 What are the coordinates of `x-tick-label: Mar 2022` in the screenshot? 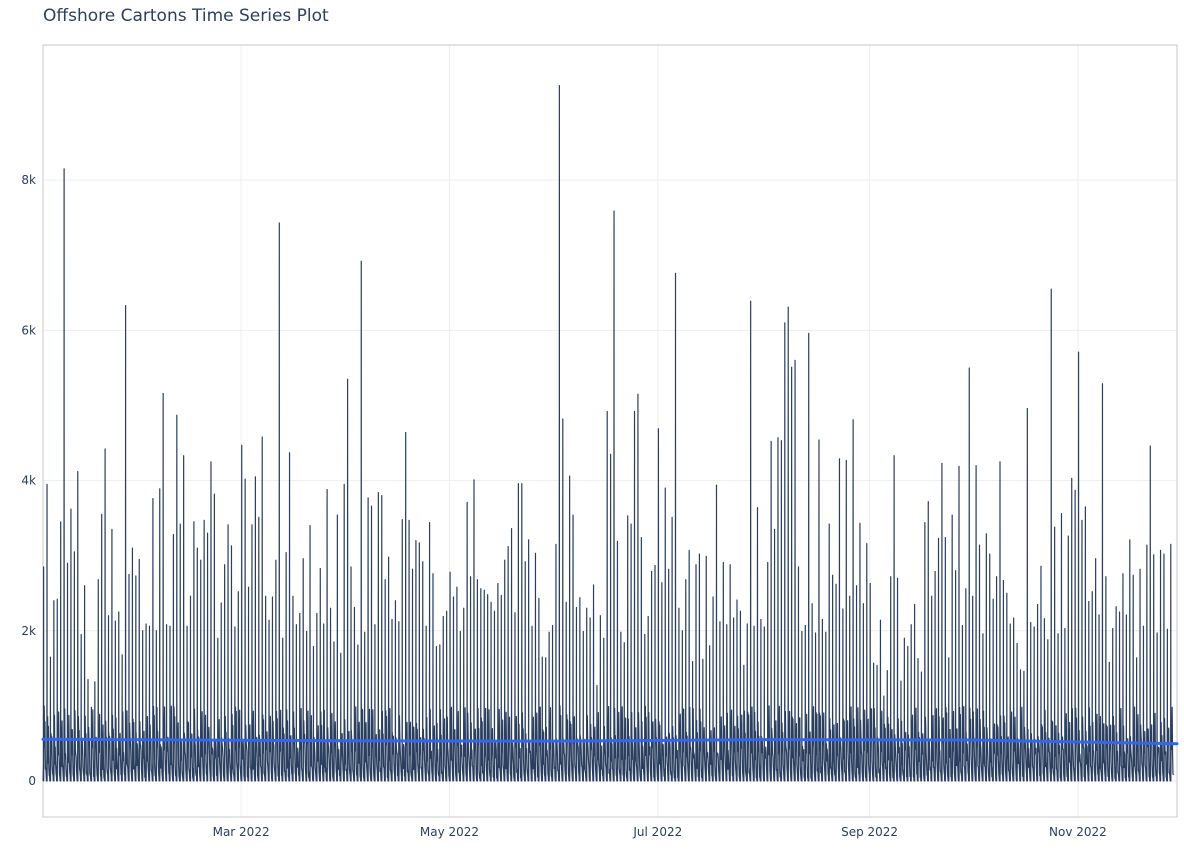 It's located at (241, 832).